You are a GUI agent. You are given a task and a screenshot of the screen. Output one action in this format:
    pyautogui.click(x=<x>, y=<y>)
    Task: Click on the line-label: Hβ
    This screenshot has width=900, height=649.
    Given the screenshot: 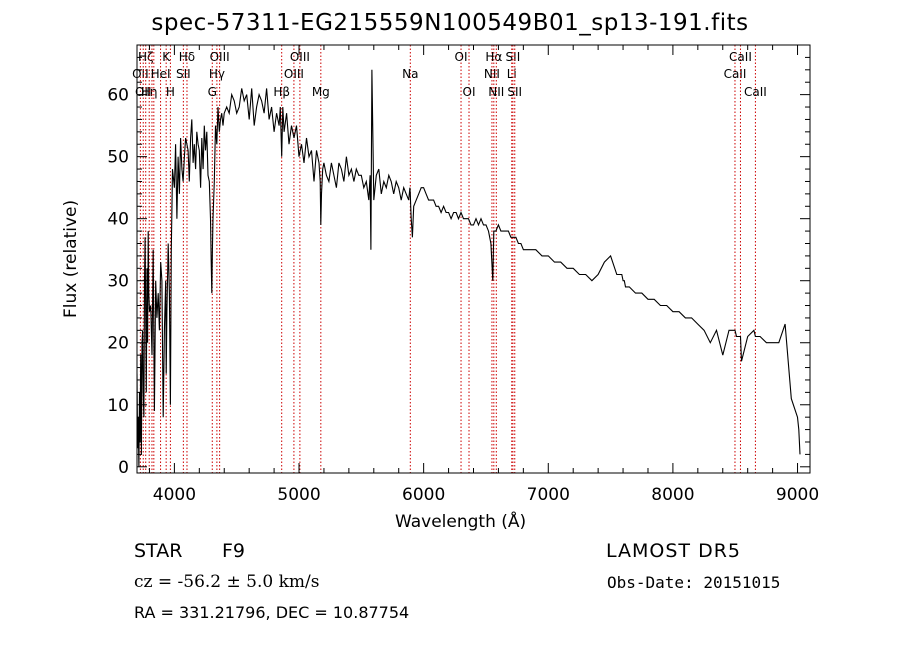 What is the action you would take?
    pyautogui.click(x=281, y=92)
    